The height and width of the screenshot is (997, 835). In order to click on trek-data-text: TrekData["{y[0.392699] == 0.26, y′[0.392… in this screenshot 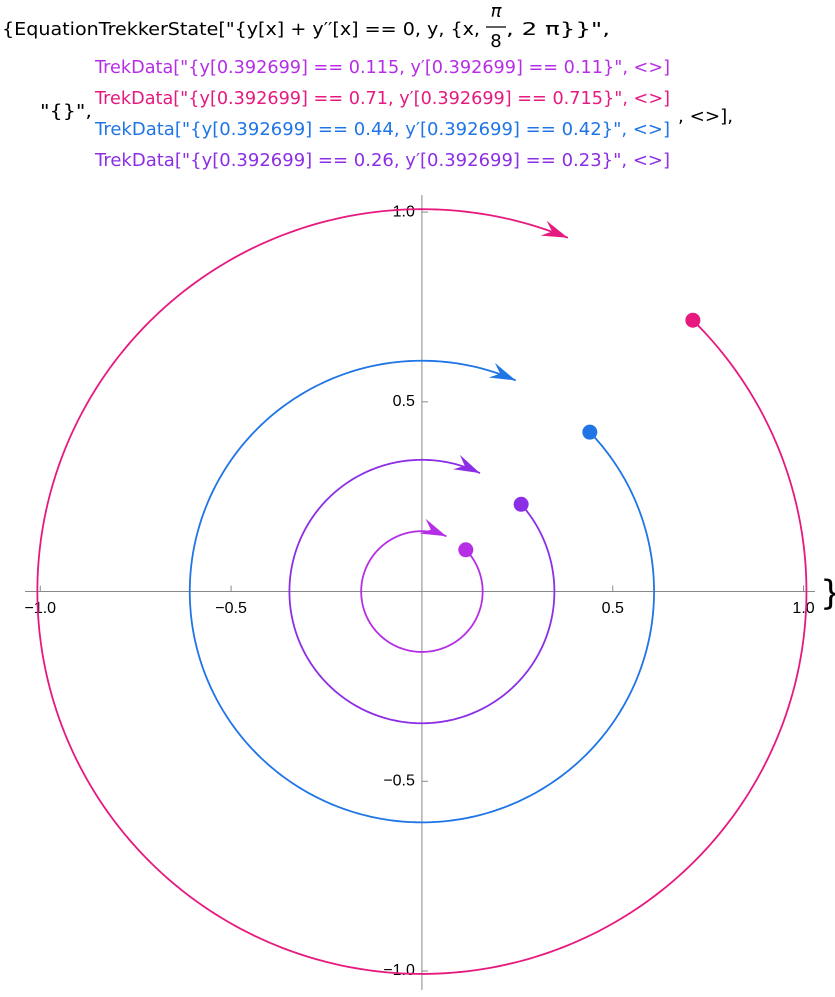, I will do `click(382, 160)`.